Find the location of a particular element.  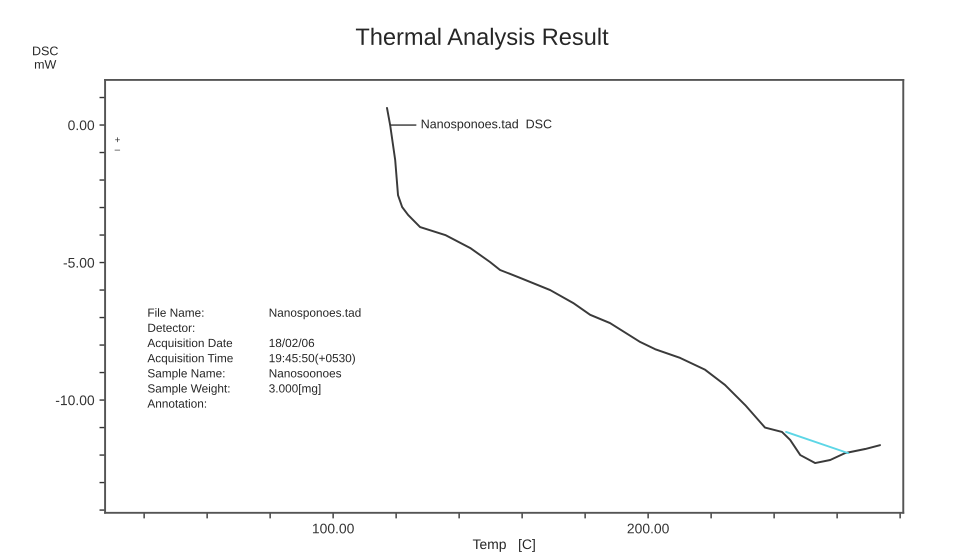

text: Sample Weight: 3.000[mg] is located at coordinates (234, 389).